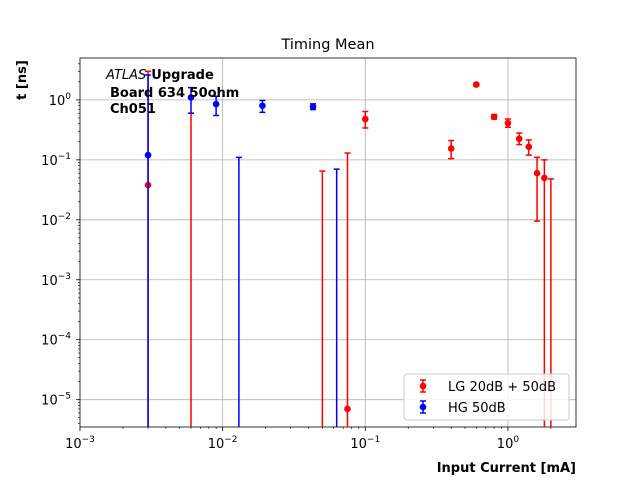  What do you see at coordinates (22, 80) in the screenshot?
I see `y-axis-label: t [ns]` at bounding box center [22, 80].